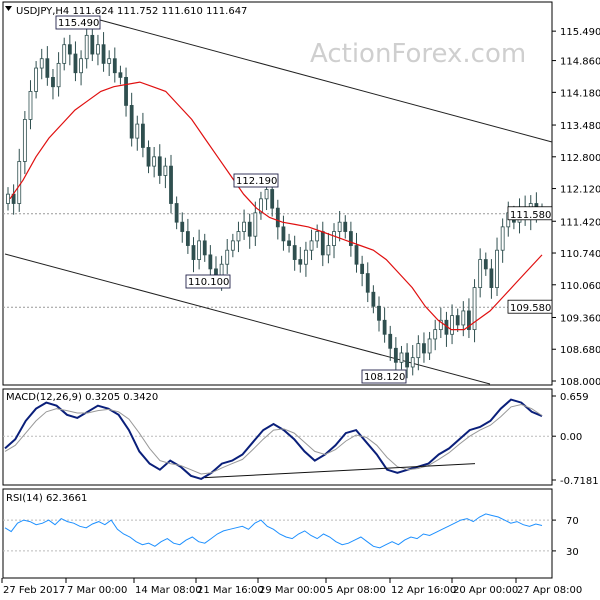  What do you see at coordinates (485, 590) in the screenshot?
I see `x-tick-label: 20 Apr 00:00` at bounding box center [485, 590].